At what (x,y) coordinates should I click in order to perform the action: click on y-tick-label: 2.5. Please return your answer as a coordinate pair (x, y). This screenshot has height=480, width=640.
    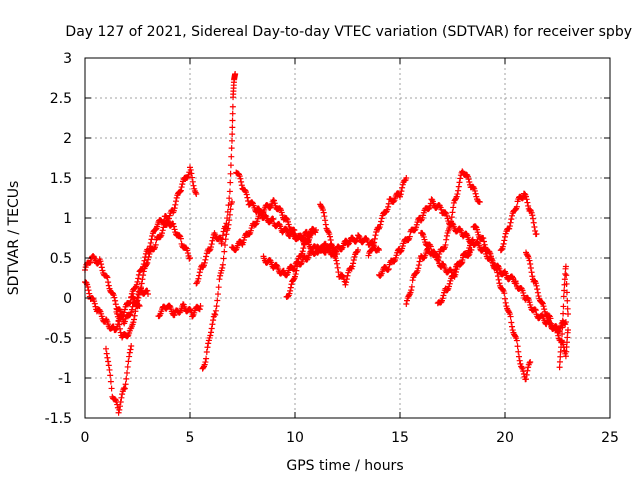
    Looking at the image, I should click on (61, 99).